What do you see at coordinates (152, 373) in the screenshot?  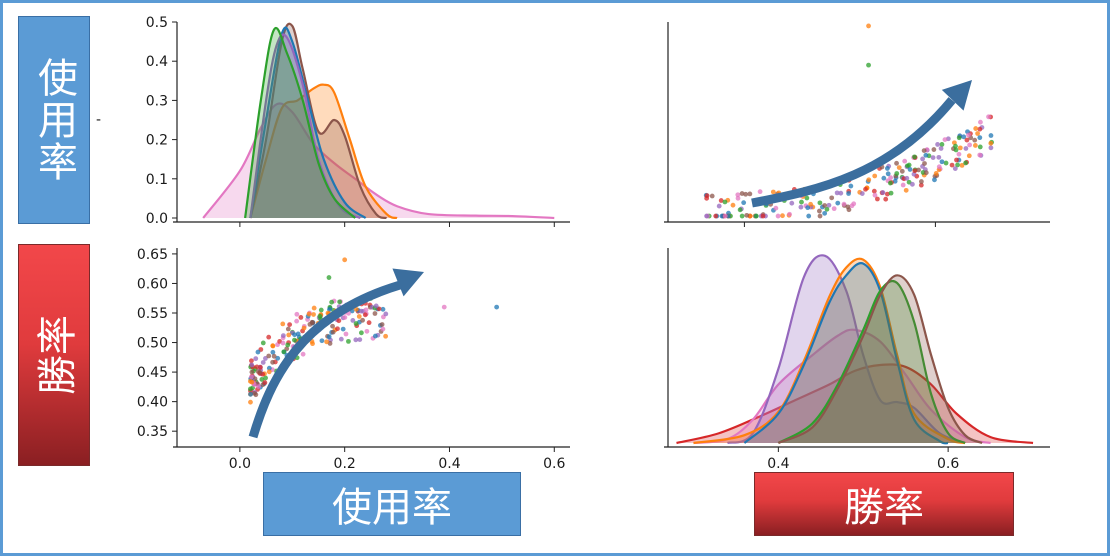 I see `winrate-vs-usage-y-tick-label: 0.45` at bounding box center [152, 373].